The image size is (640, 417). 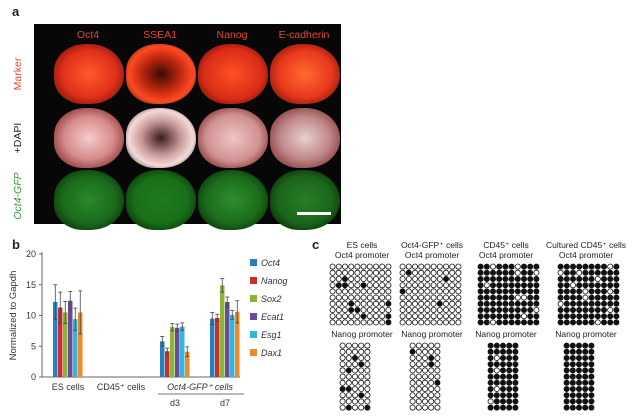 I want to click on image-ssea1-dapi, so click(x=161, y=138).